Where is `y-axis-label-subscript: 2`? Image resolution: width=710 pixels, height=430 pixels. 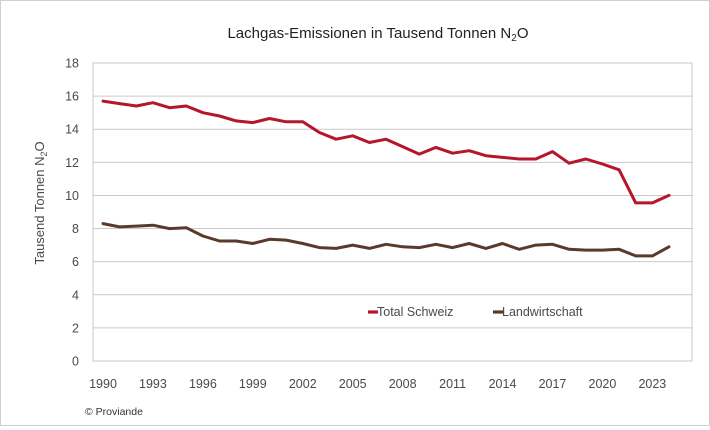
y-axis-label-subscript: 2 is located at coordinates (44, 153).